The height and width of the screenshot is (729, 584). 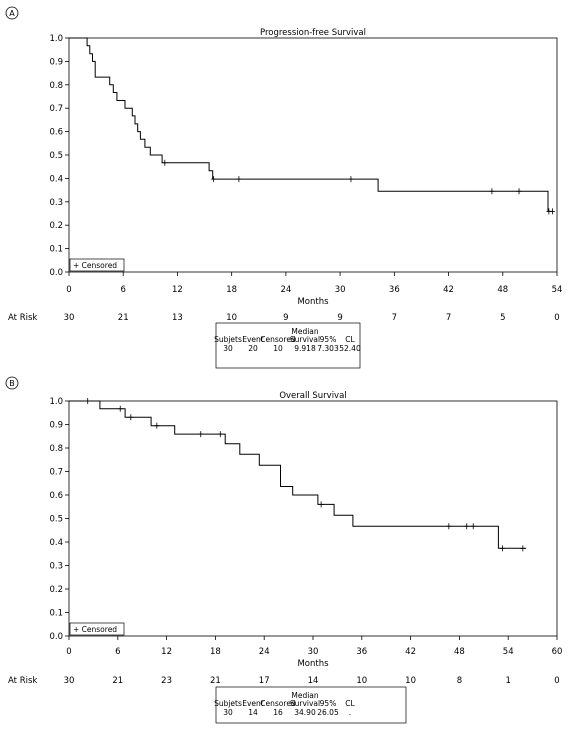 I want to click on legend-label: + Censored, so click(x=95, y=265).